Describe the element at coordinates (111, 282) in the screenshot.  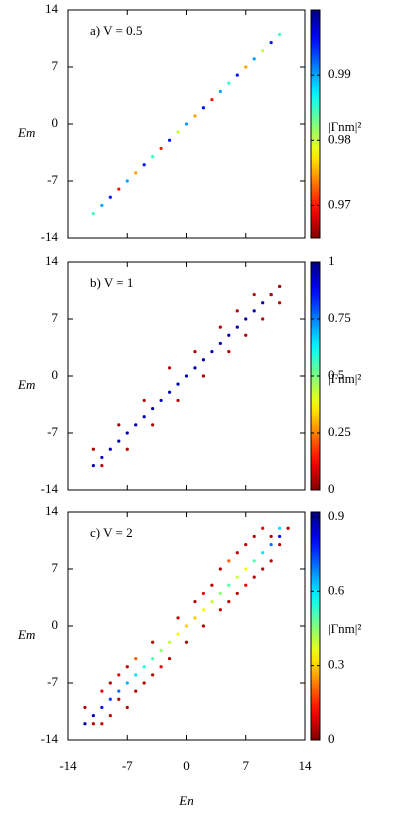
I see `panel-label: b) V = 1` at that location.